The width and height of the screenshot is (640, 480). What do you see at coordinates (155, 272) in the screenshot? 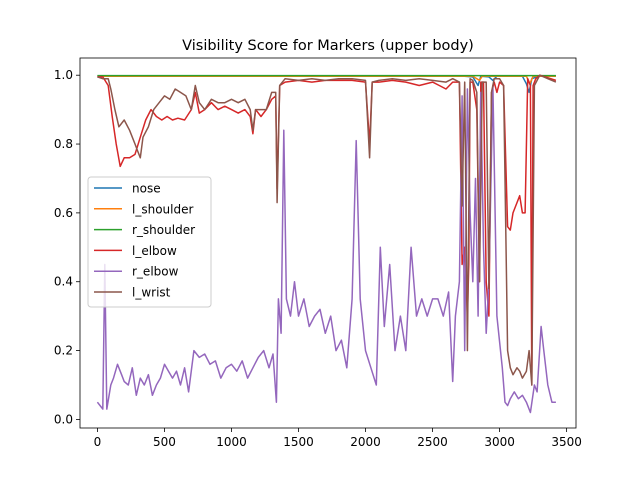
I see `legend-label-r-elbow: r_elbow` at bounding box center [155, 272].